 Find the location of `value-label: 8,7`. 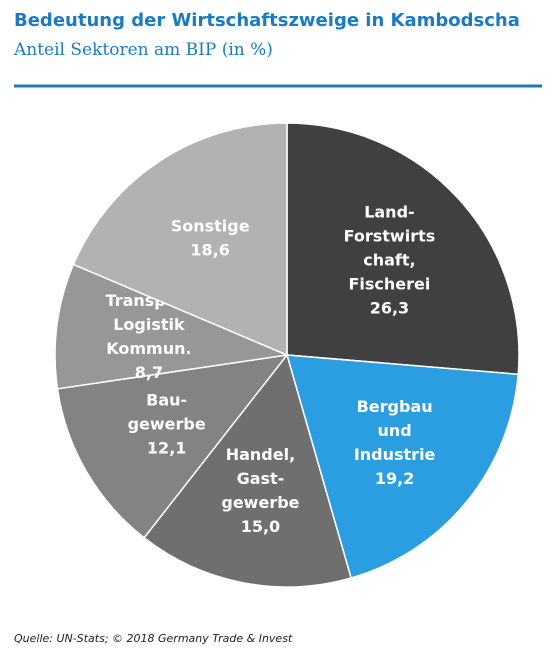

value-label: 8,7 is located at coordinates (149, 372).